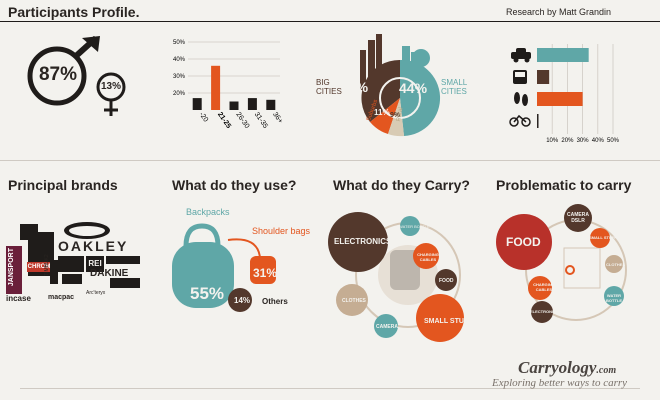  I want to click on problematic-small-stuff: SMALL STUFF, so click(603, 237).